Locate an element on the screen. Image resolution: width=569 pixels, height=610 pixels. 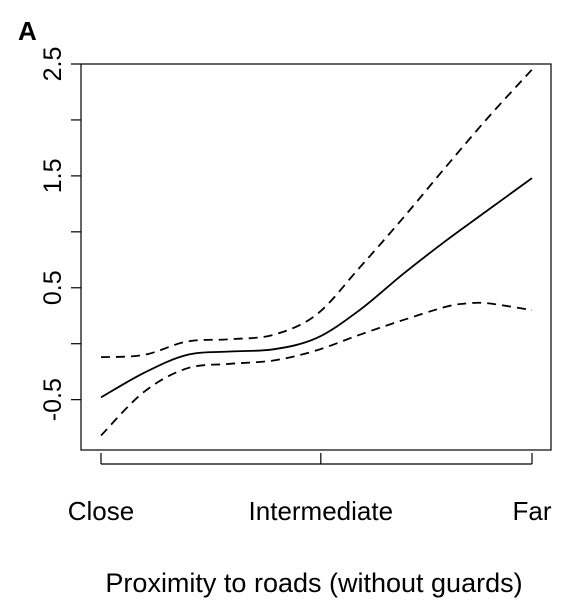
x-axis: Close Intermediate Far is located at coordinates (310, 489).